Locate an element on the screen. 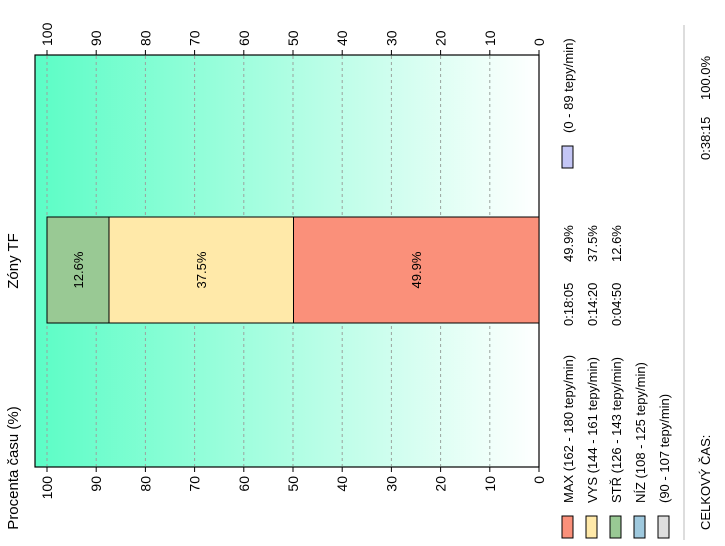 This screenshot has width=725, height=546. legend-time: 0:14:20 is located at coordinates (592, 304).